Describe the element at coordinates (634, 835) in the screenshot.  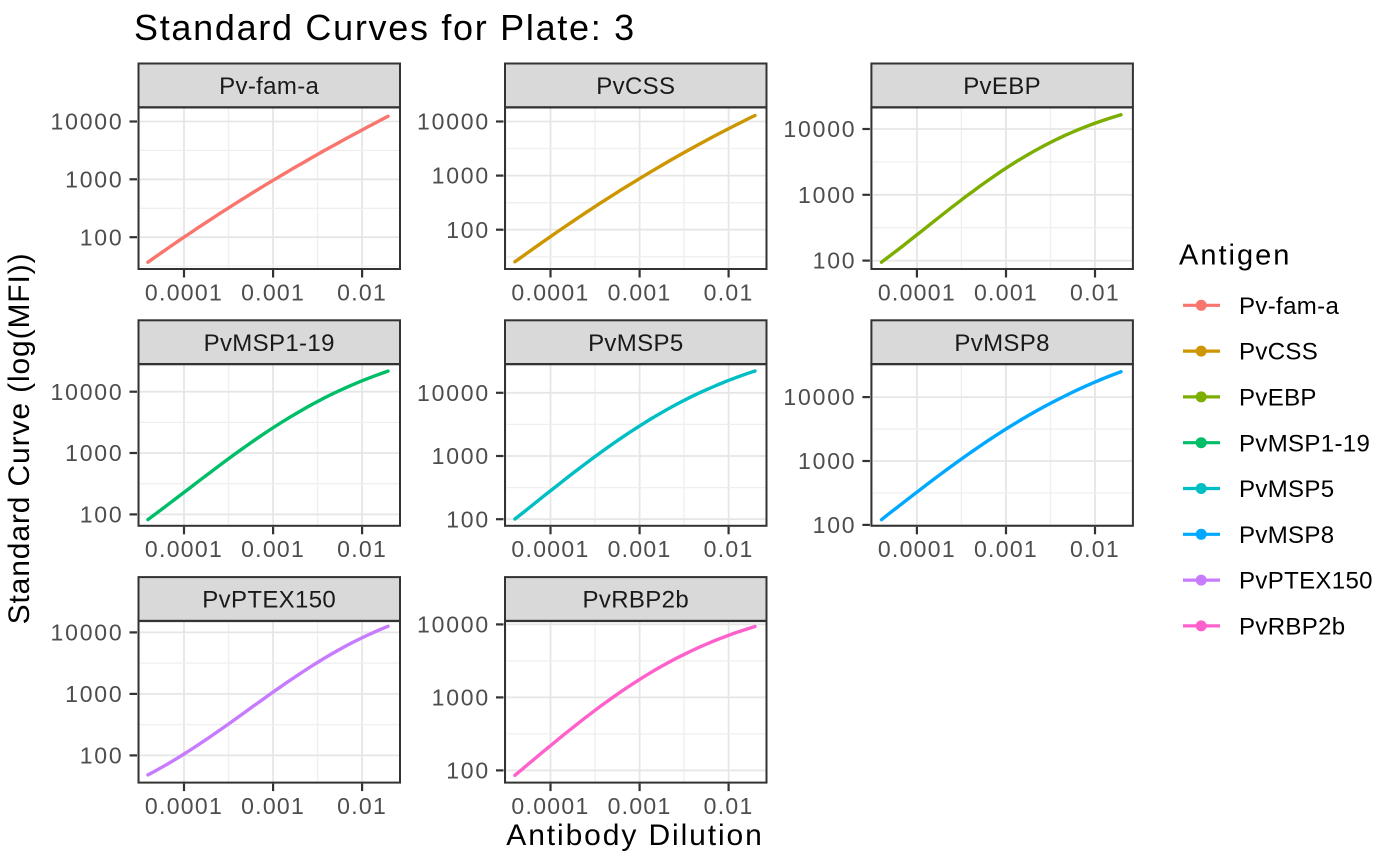
I see `svg-text: Antibody Dilution` at that location.